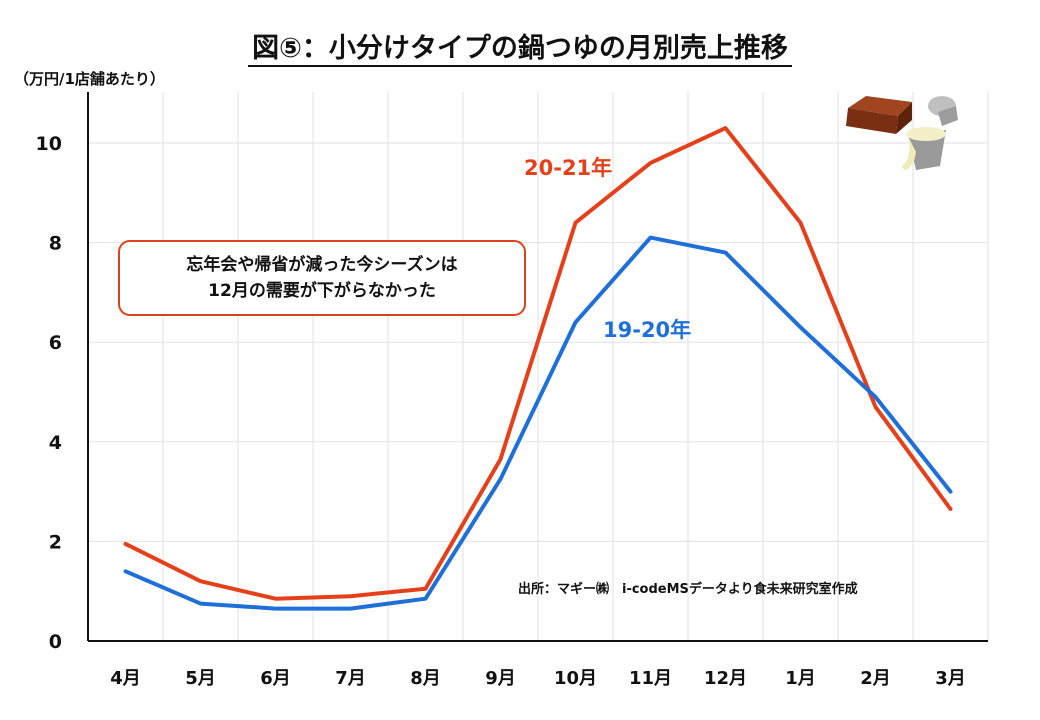 This screenshot has height=720, width=1040. Describe the element at coordinates (89, 79) in the screenshot. I see `y-axis-unit-label: （万円/1店舗あたり）` at that location.